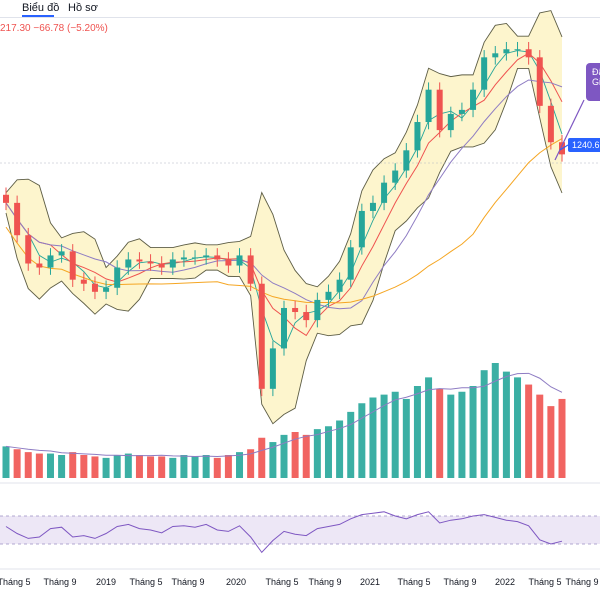 The width and height of the screenshot is (600, 600). Describe the element at coordinates (584, 145) in the screenshot. I see `last-price-tag: 1240.6` at that location.